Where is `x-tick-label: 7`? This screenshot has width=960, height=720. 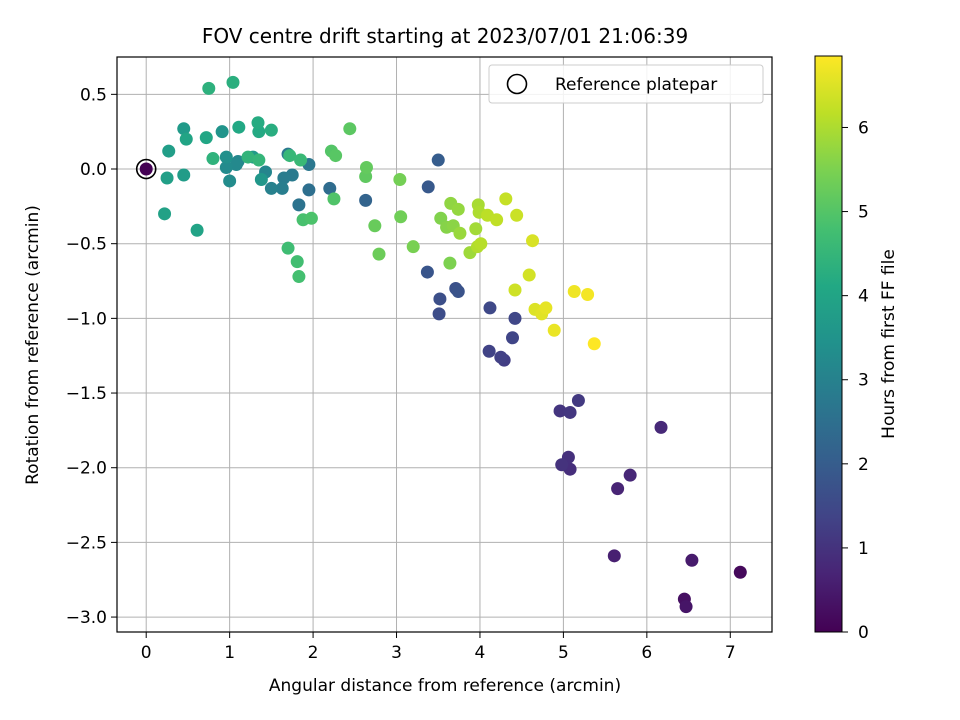 x-tick-label: 7 is located at coordinates (730, 653).